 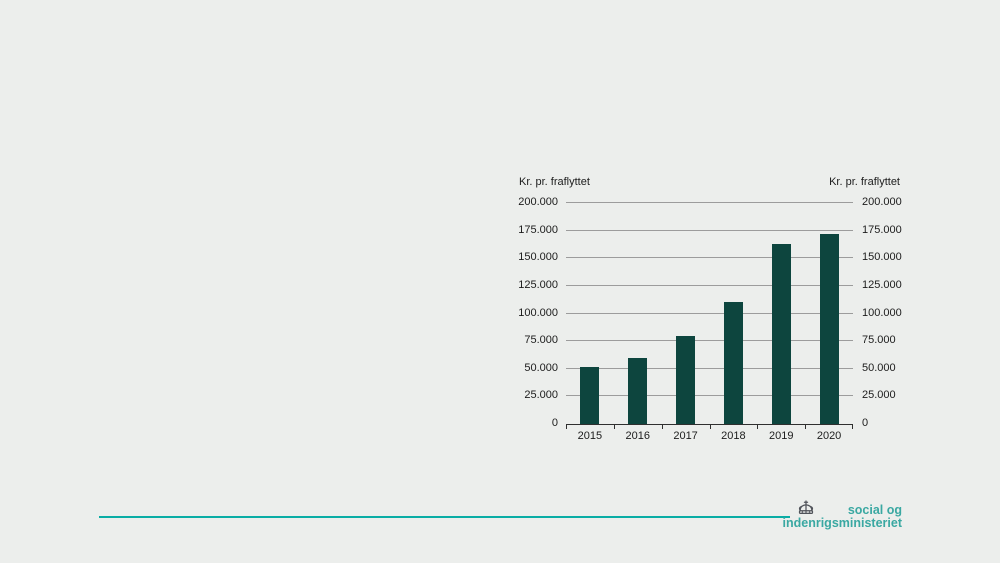 What do you see at coordinates (874, 510) in the screenshot?
I see `ministry-logo-line1: social og` at bounding box center [874, 510].